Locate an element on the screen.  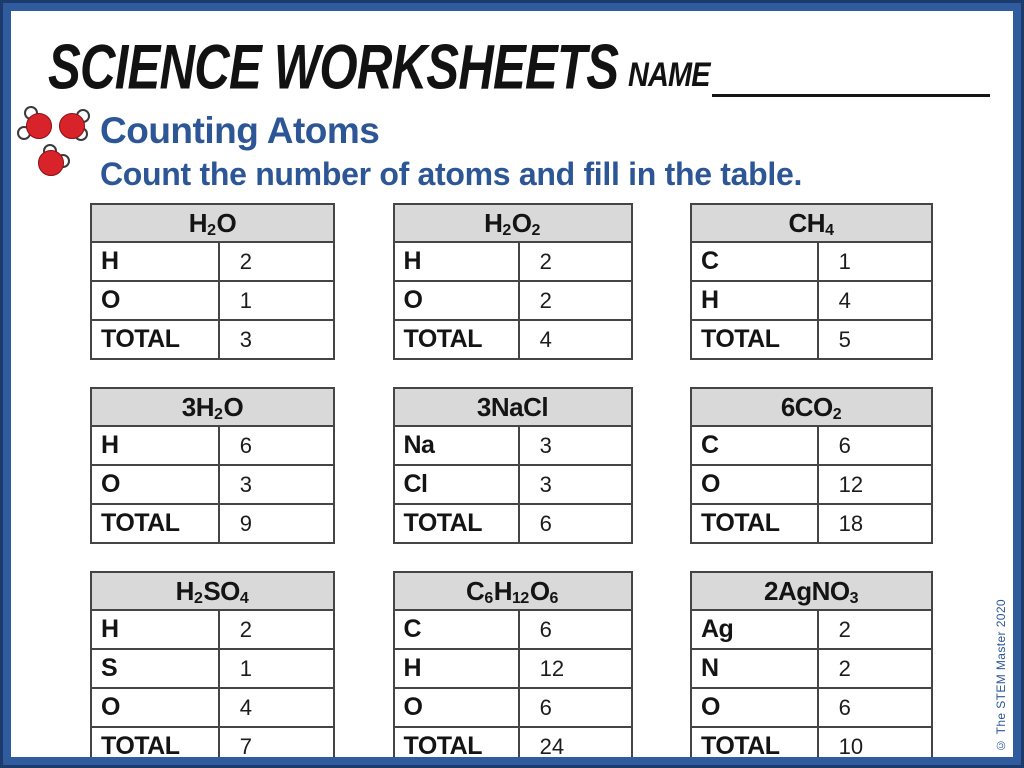
total-row: TOTAL 3 is located at coordinates (212, 339).